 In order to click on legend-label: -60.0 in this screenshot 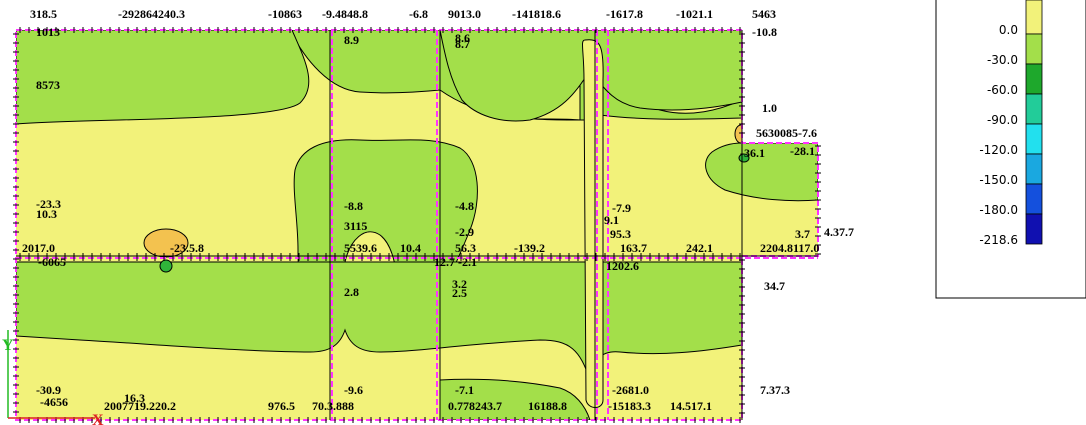, I will do `click(1002, 90)`.